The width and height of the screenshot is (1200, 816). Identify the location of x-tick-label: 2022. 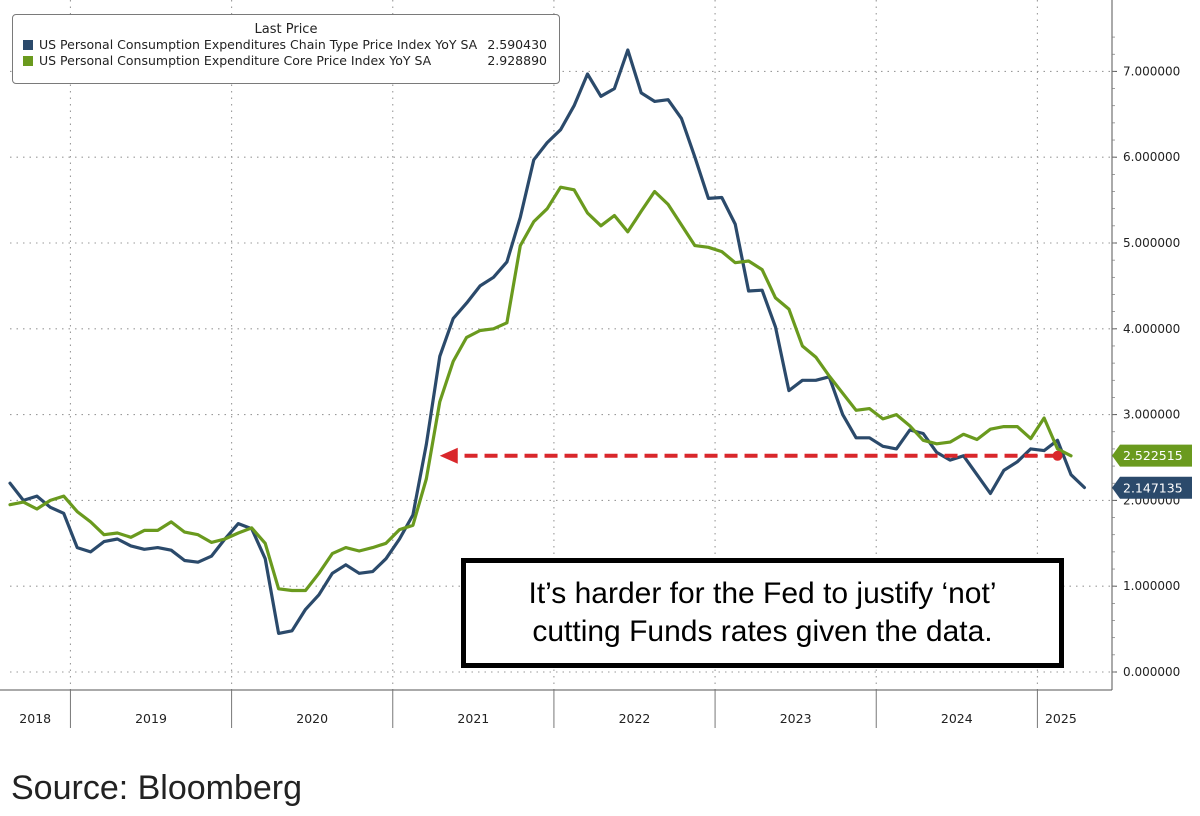
(635, 718).